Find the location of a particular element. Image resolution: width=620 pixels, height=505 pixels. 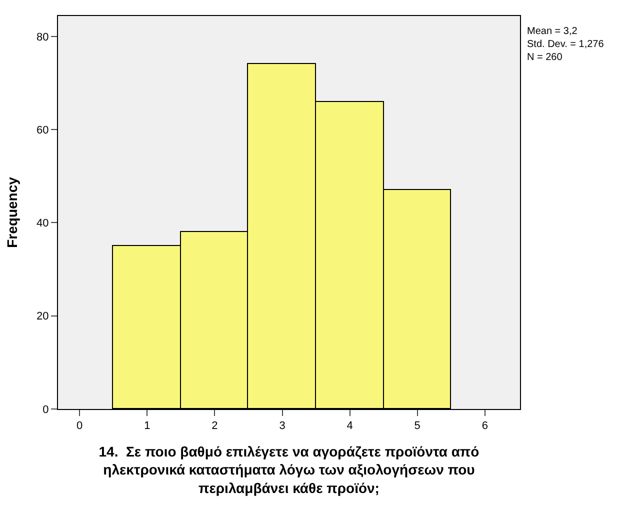

y-tick-label: 60 is located at coordinates (42, 130).